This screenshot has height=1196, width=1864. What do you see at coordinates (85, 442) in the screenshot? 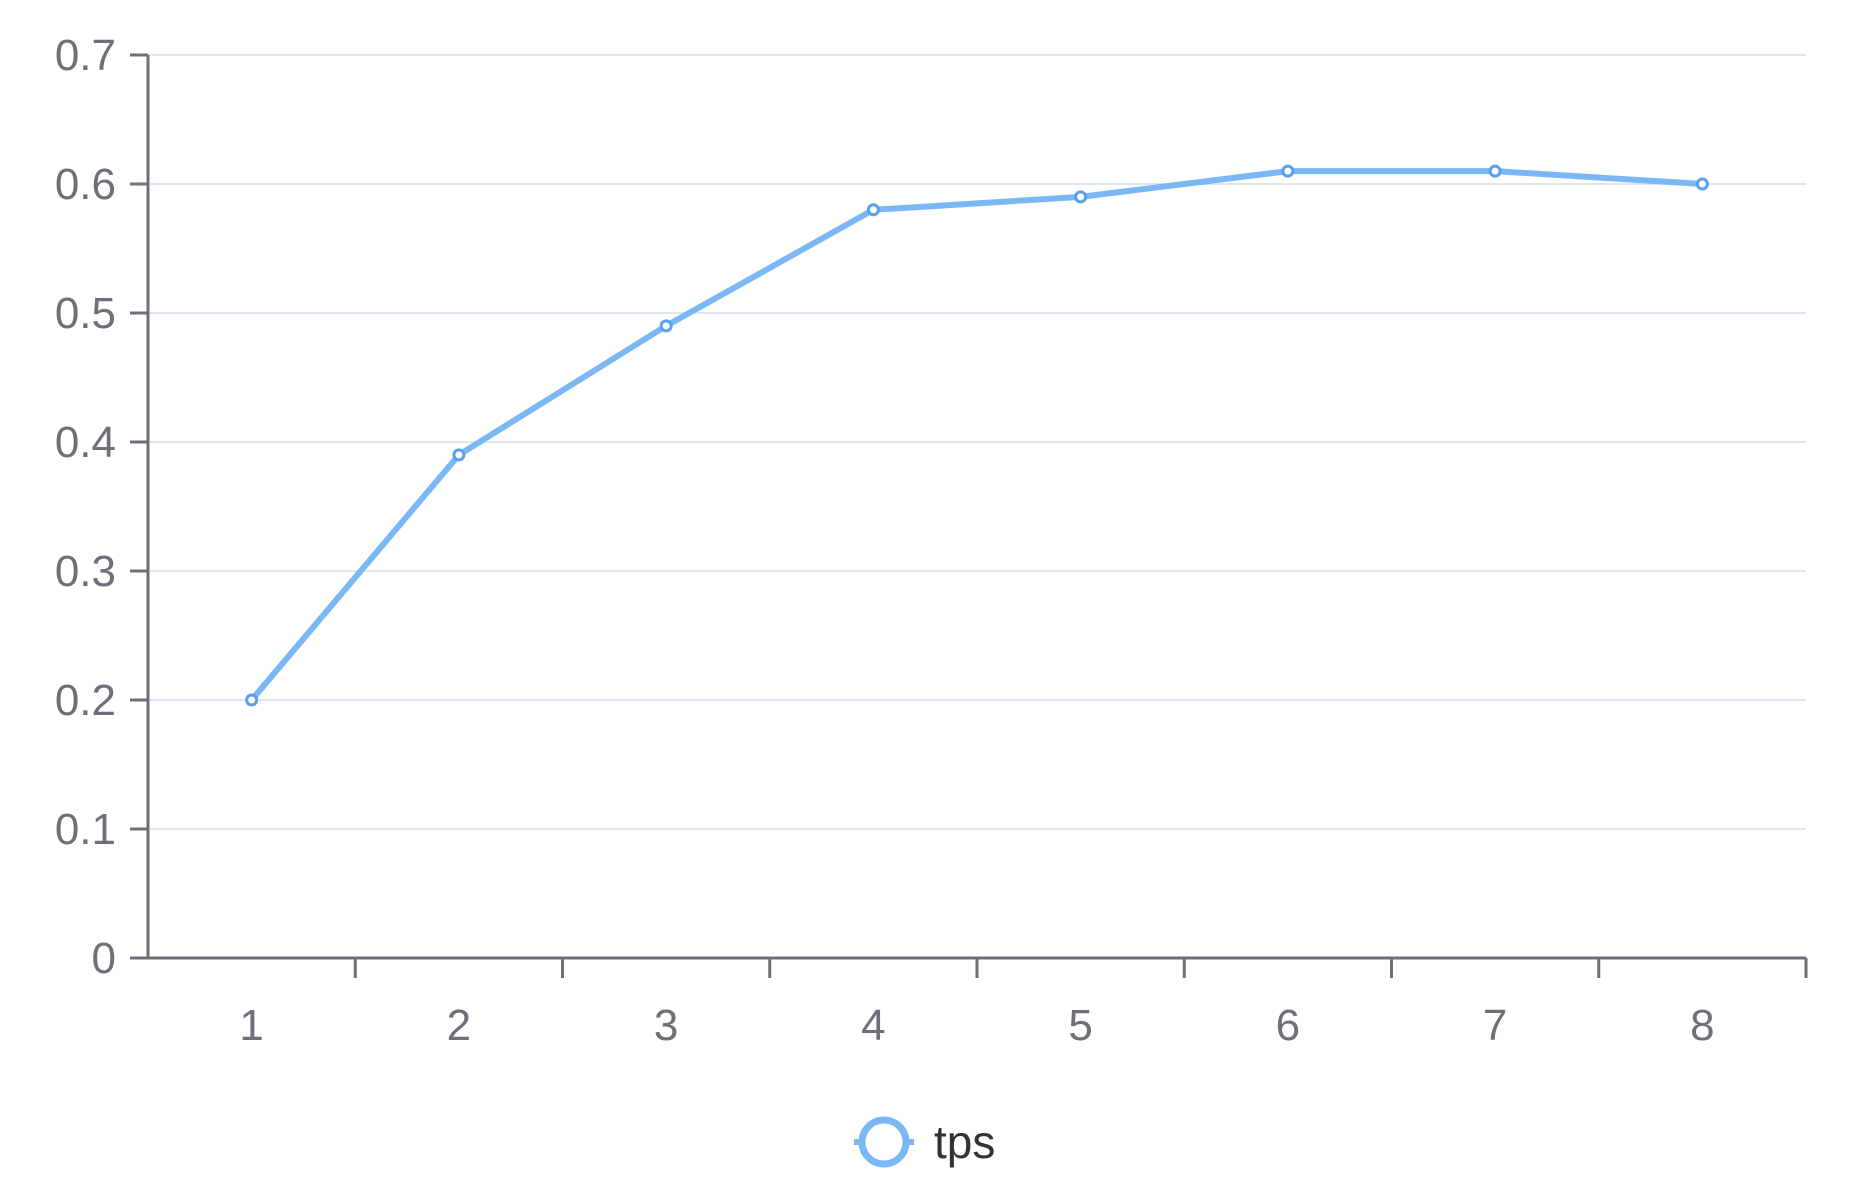
I see `y-tick-label: 0.4` at bounding box center [85, 442].